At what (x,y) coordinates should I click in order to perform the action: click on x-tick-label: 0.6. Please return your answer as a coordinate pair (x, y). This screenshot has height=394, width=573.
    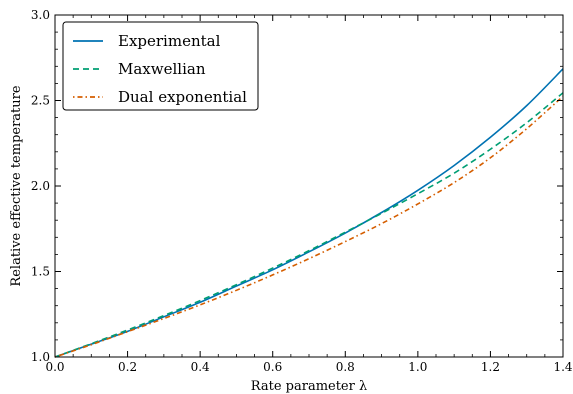
    Looking at the image, I should click on (272, 367).